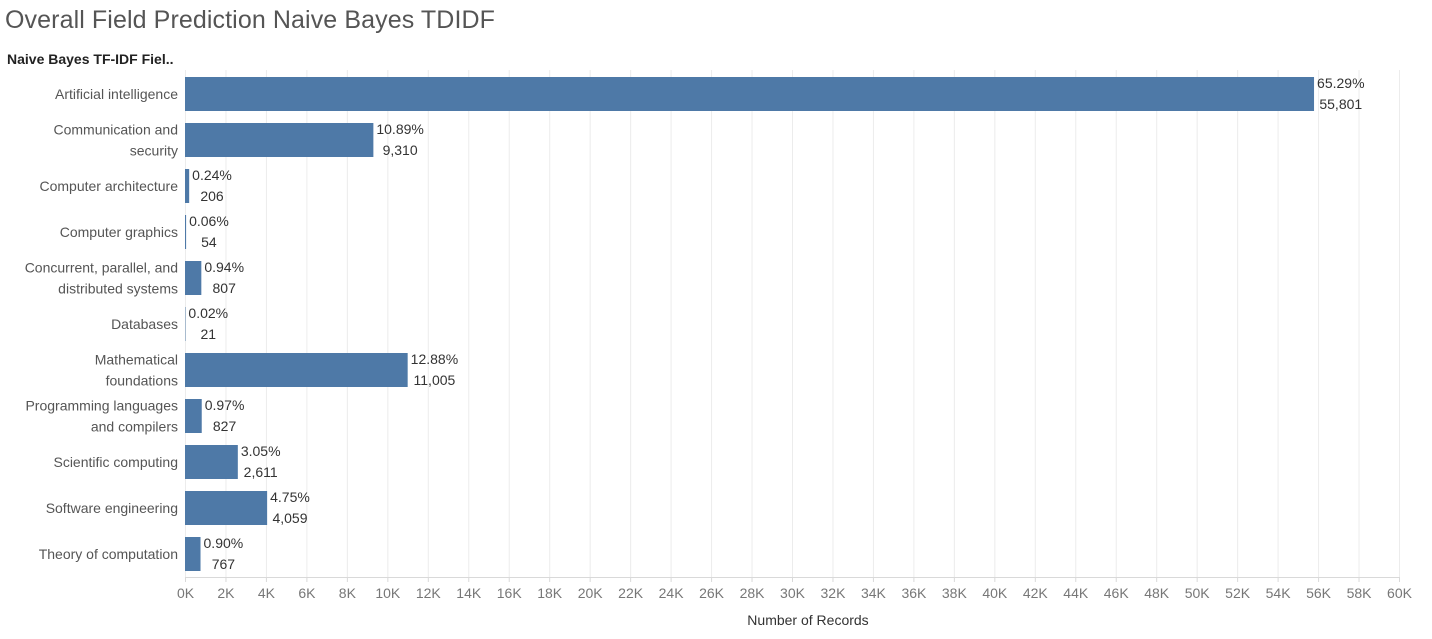 Image resolution: width=1432 pixels, height=639 pixels. Describe the element at coordinates (1400, 593) in the screenshot. I see `x-tick-label: 60K` at that location.